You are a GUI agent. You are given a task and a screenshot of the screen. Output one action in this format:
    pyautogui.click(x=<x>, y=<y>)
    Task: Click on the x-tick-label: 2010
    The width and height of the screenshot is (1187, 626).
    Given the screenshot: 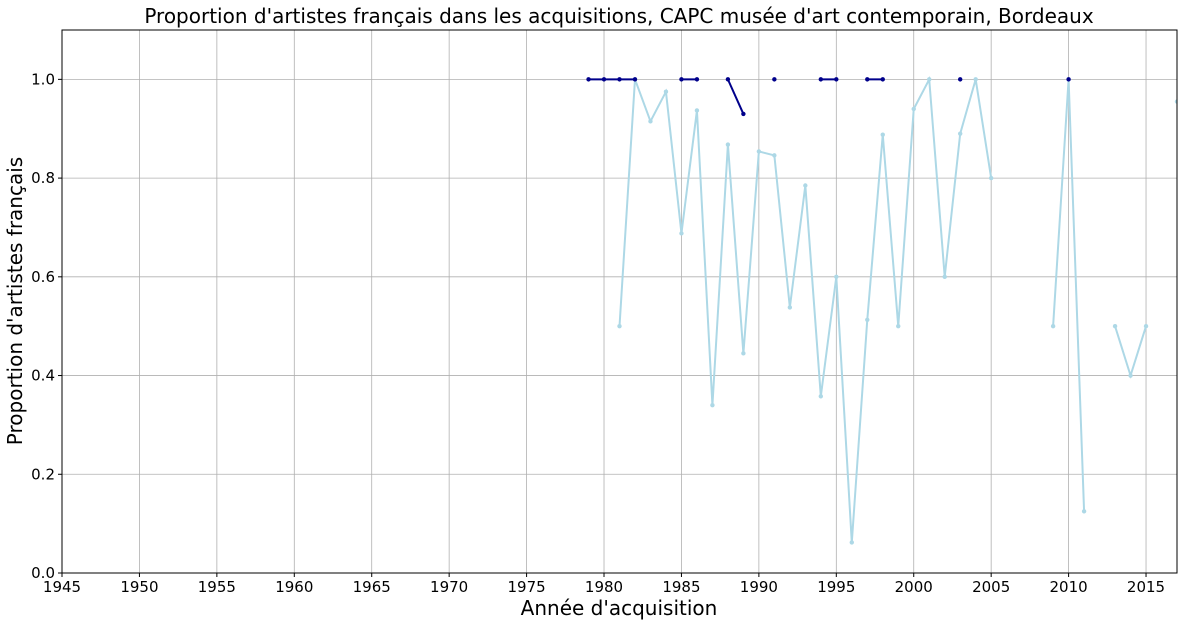 What is the action you would take?
    pyautogui.click(x=1069, y=587)
    